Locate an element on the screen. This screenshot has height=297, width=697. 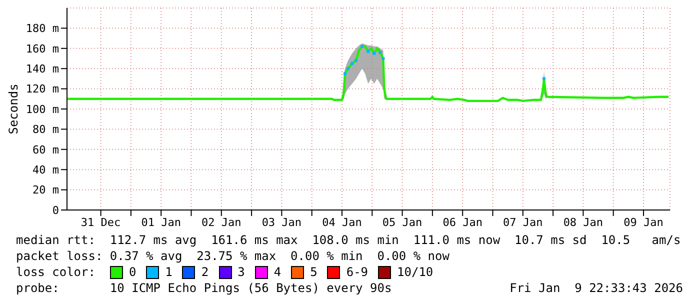
y-tick-label: 20 m is located at coordinates (46, 190).